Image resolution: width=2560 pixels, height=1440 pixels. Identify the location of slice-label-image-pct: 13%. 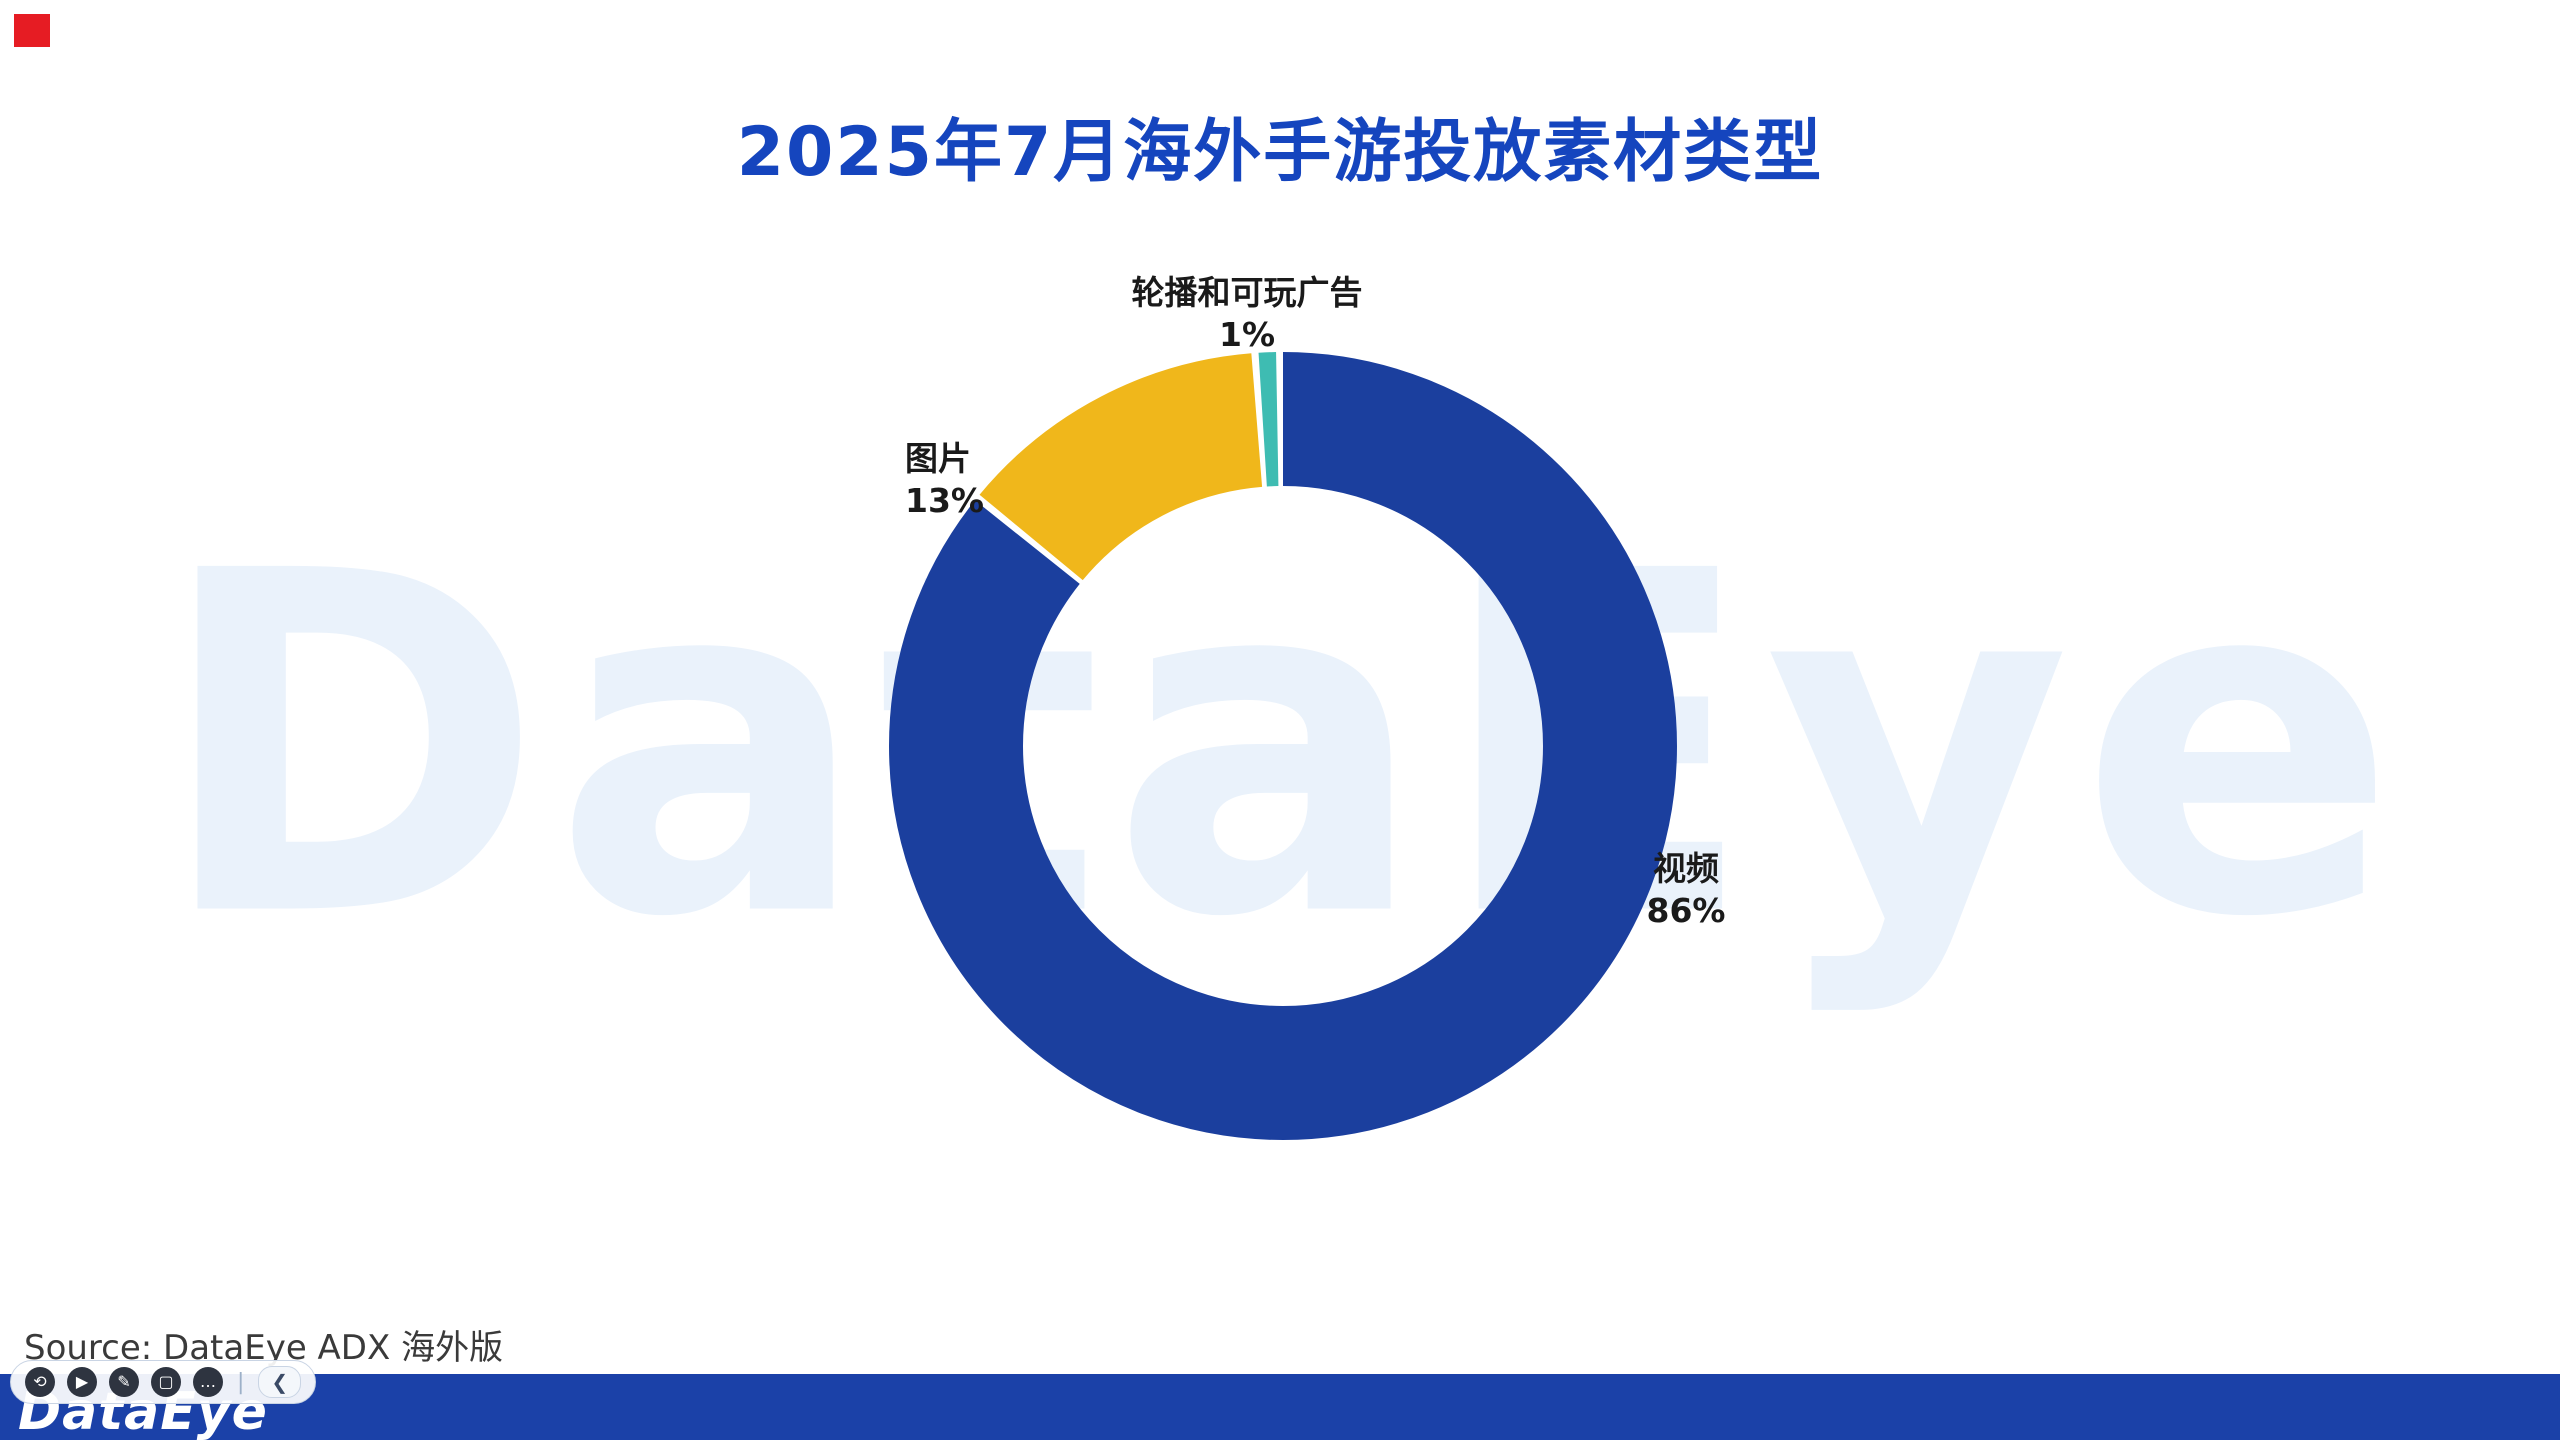
(944, 501).